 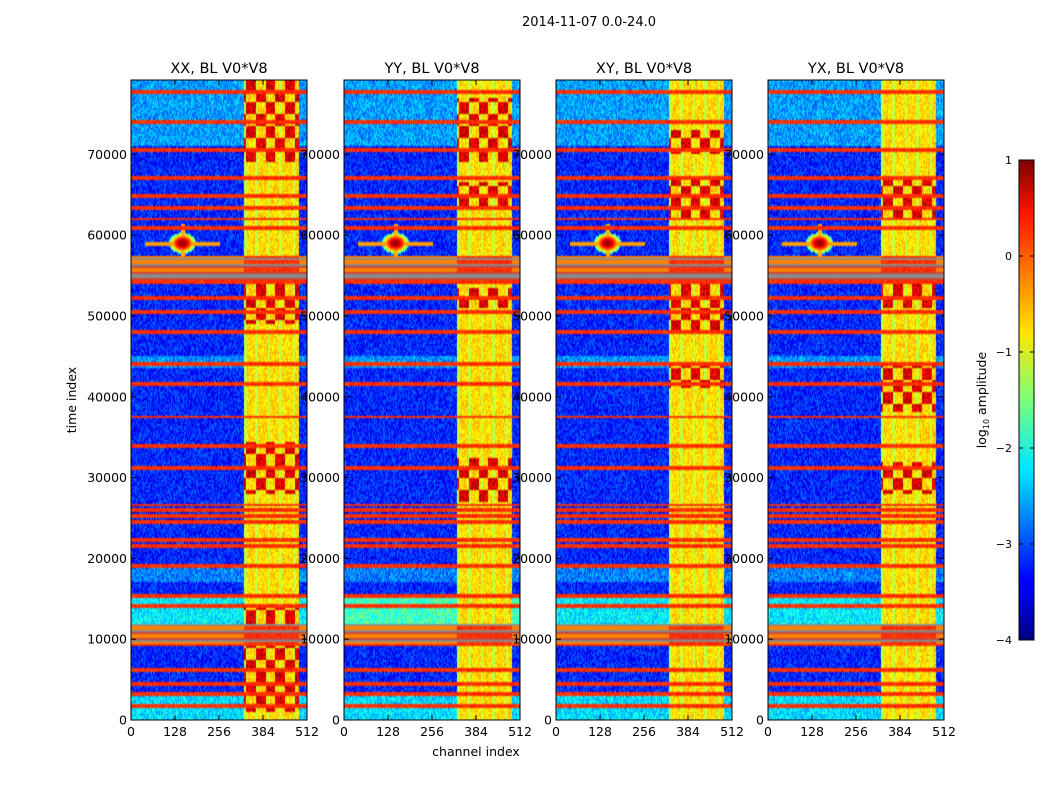 What do you see at coordinates (1004, 640) in the screenshot?
I see `colorbar-tick-label: −4` at bounding box center [1004, 640].